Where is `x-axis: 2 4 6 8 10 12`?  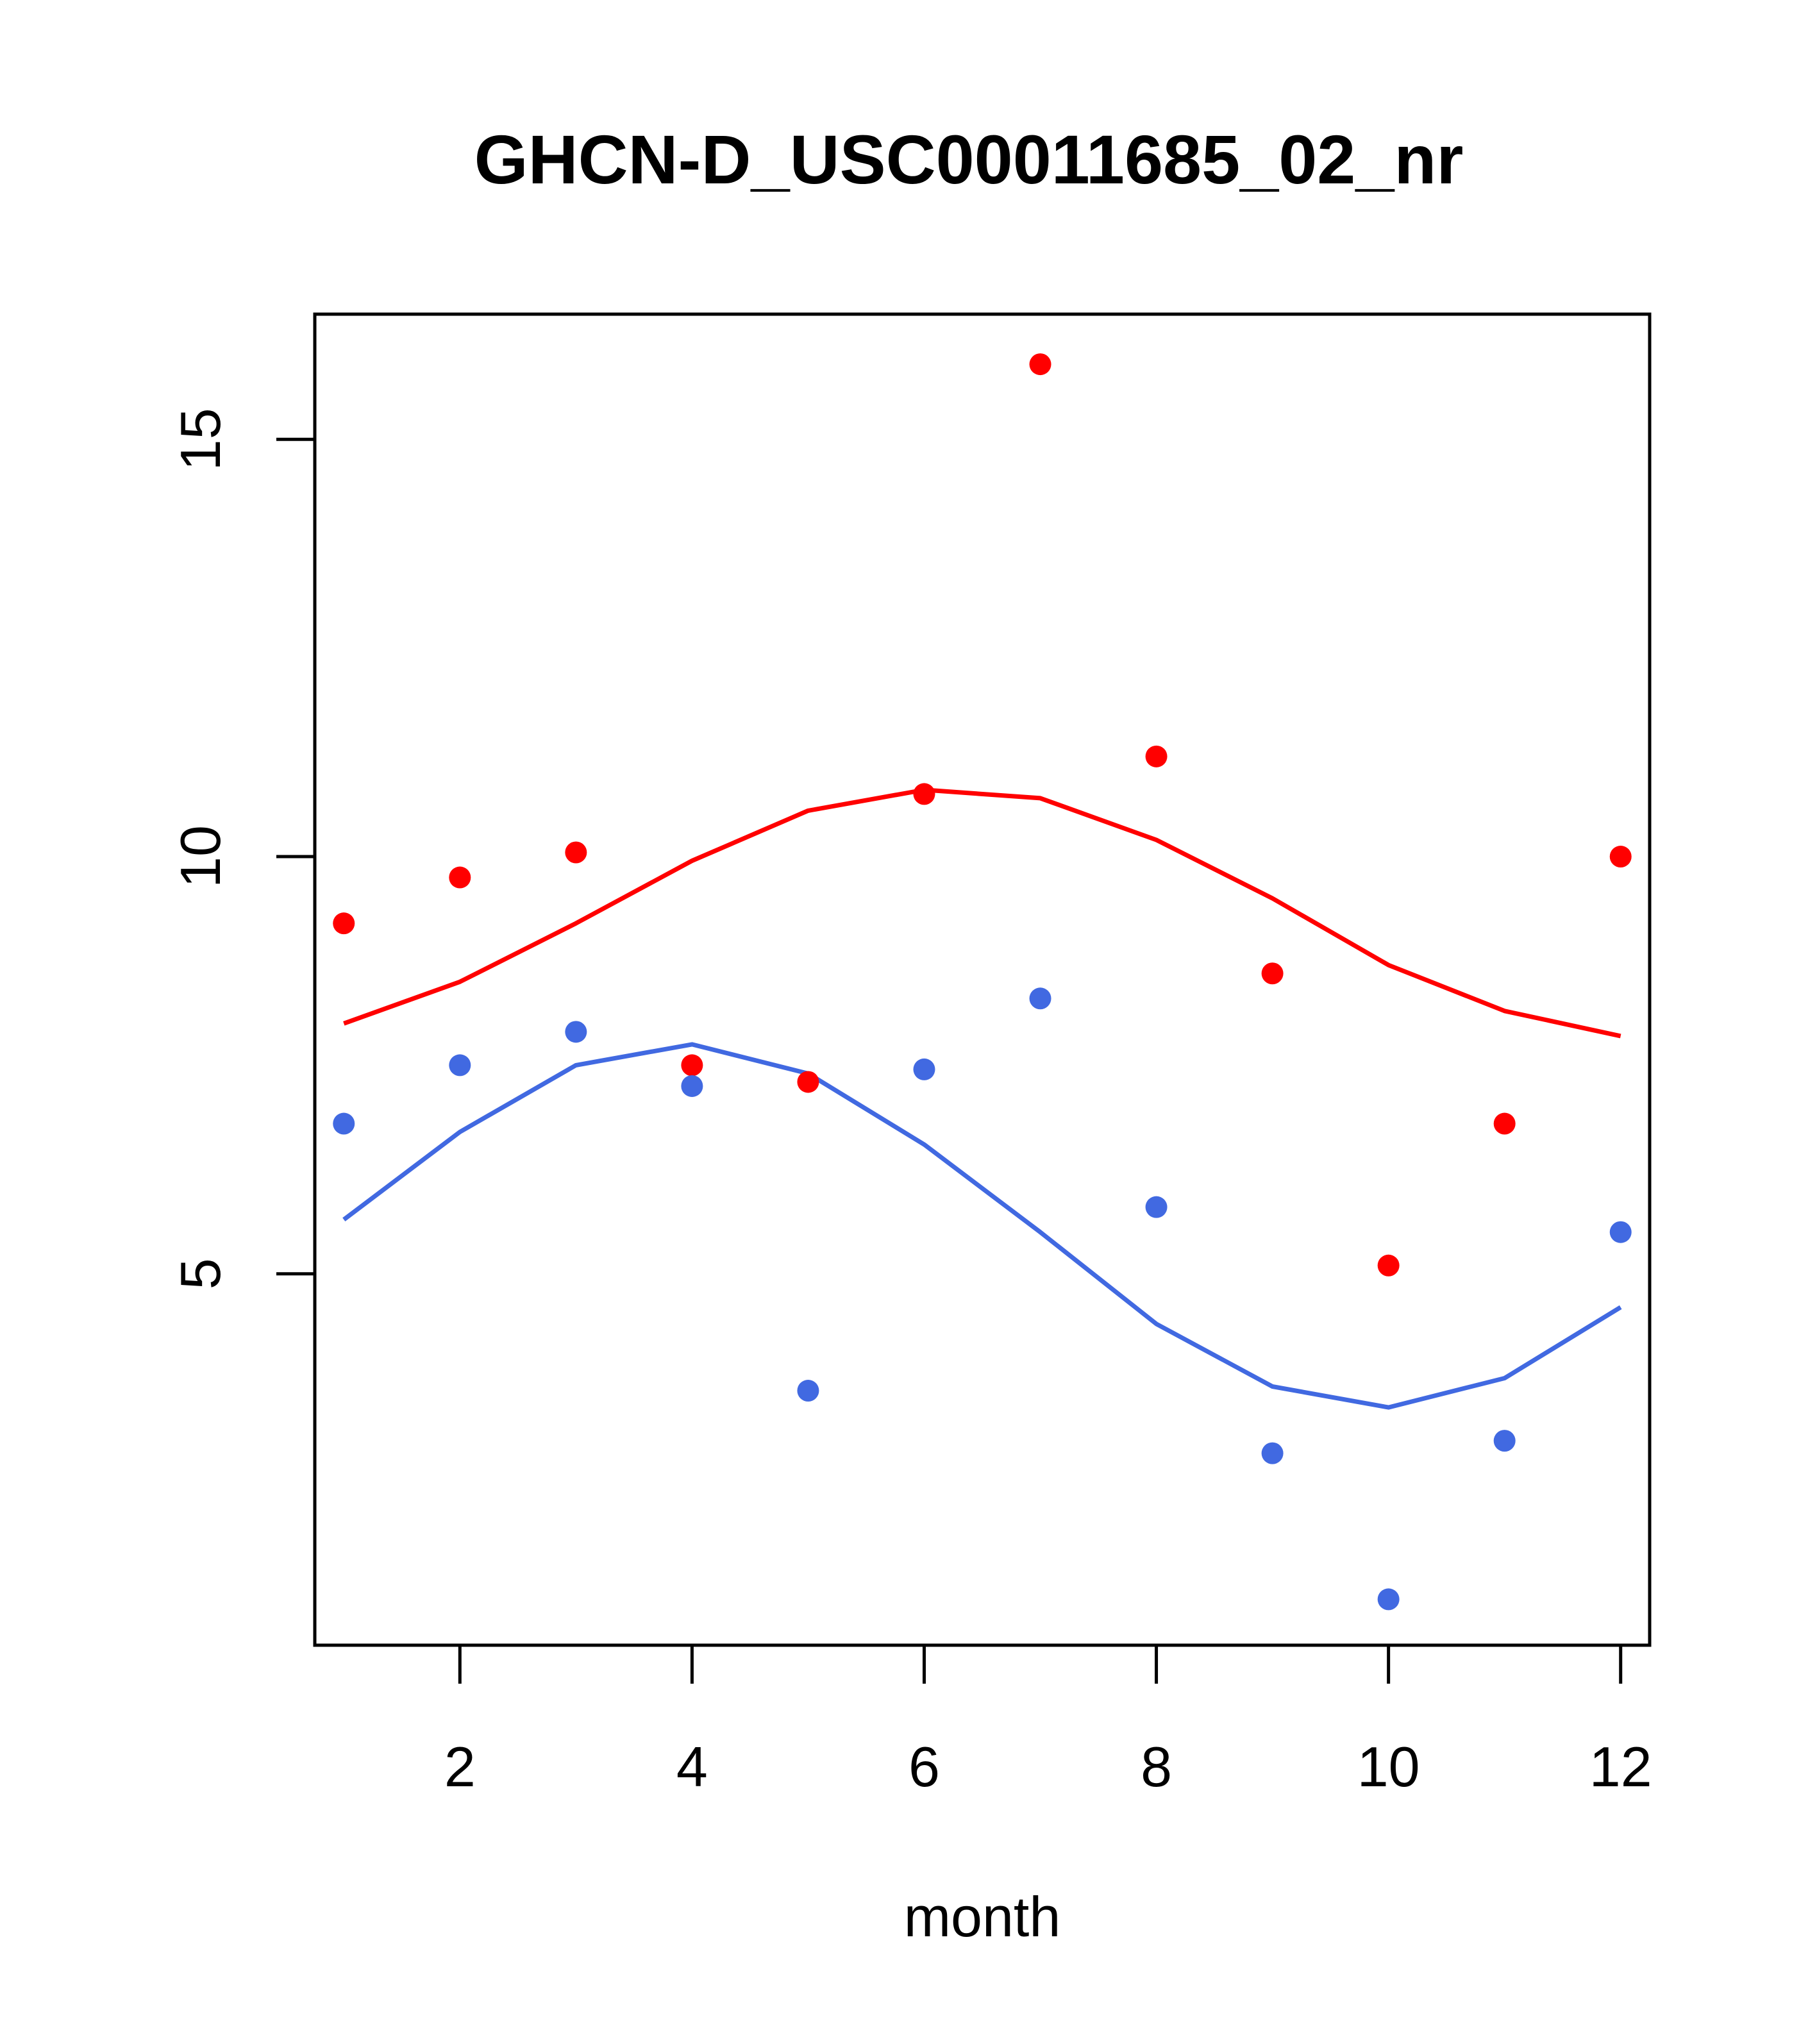
x-axis: 2 4 6 8 10 12 is located at coordinates (1048, 1721).